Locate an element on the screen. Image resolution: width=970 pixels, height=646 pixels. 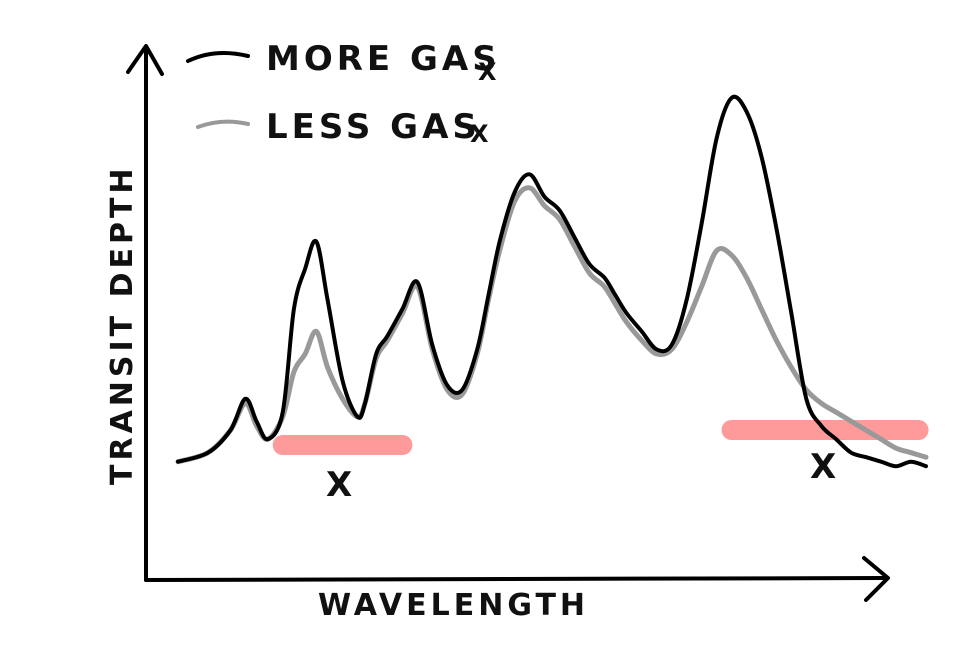
highlight-marker-left: X is located at coordinates (339, 485).